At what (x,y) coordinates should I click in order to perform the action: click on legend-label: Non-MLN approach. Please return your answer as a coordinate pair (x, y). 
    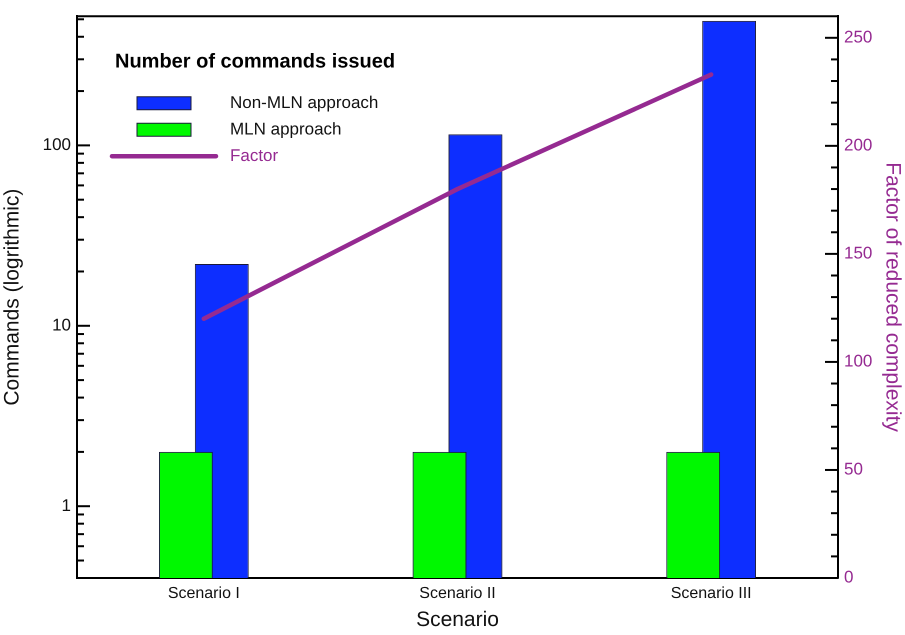
    Looking at the image, I should click on (304, 102).